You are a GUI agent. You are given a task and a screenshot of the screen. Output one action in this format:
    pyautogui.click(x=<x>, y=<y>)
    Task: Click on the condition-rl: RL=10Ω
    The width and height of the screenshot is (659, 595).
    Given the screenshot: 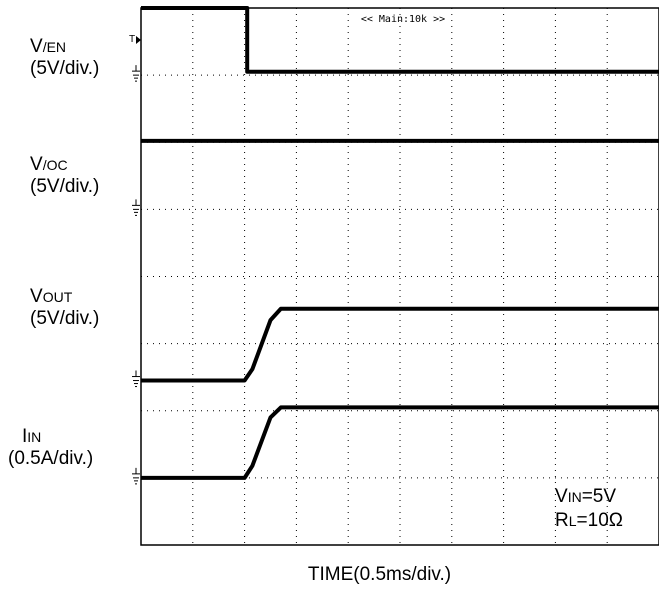 What is the action you would take?
    pyautogui.click(x=589, y=520)
    